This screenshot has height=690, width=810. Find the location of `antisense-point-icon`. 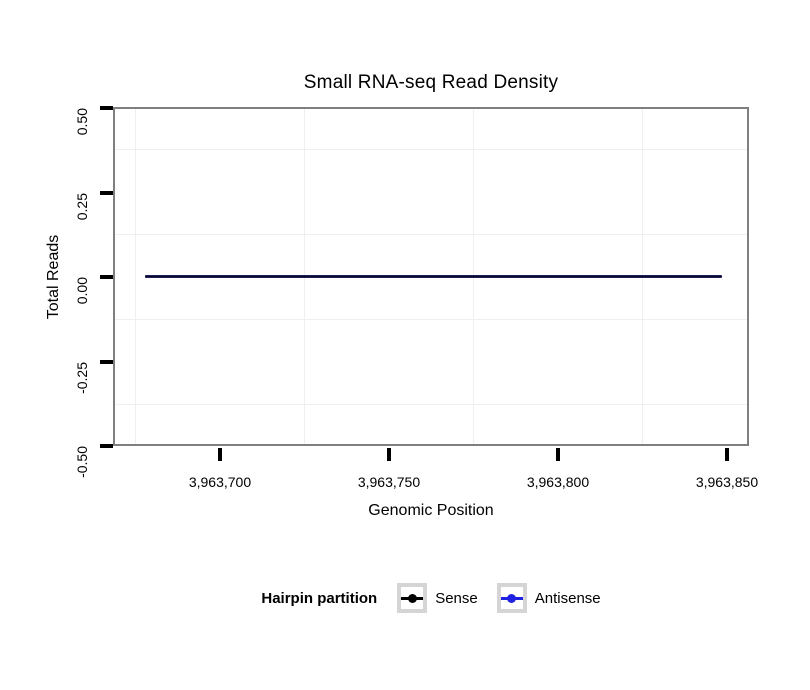

antisense-point-icon is located at coordinates (512, 598).